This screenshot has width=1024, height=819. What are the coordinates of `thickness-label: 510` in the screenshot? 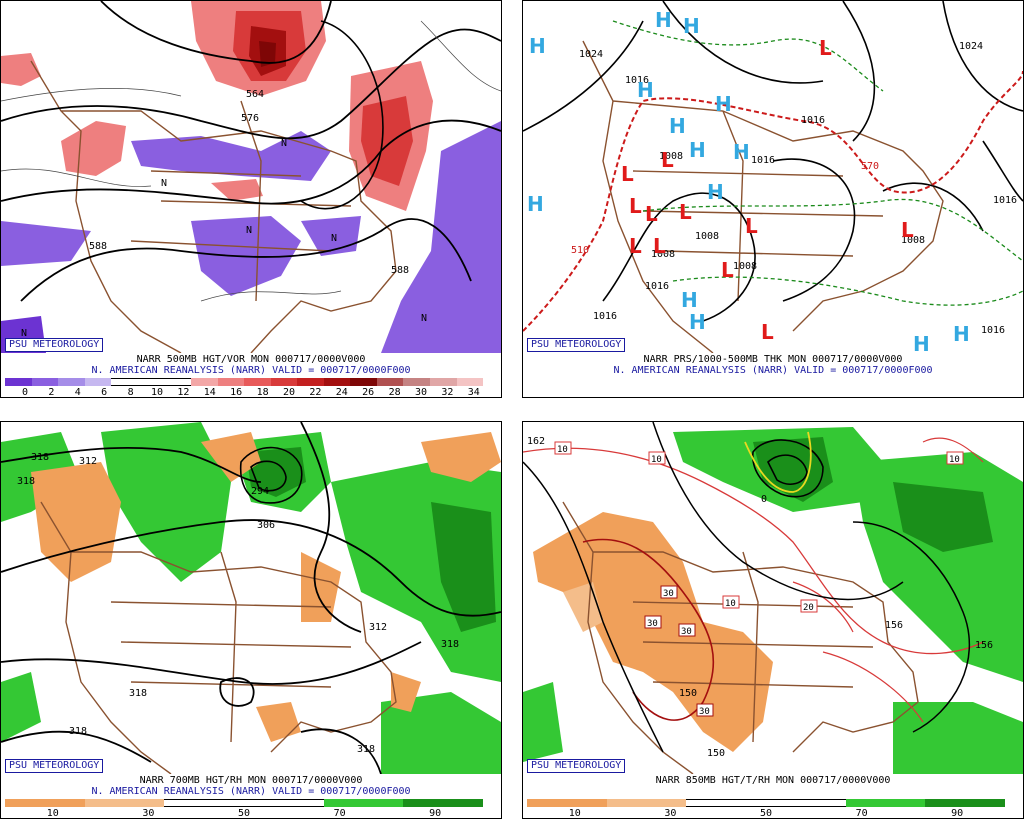 It's located at (580, 250).